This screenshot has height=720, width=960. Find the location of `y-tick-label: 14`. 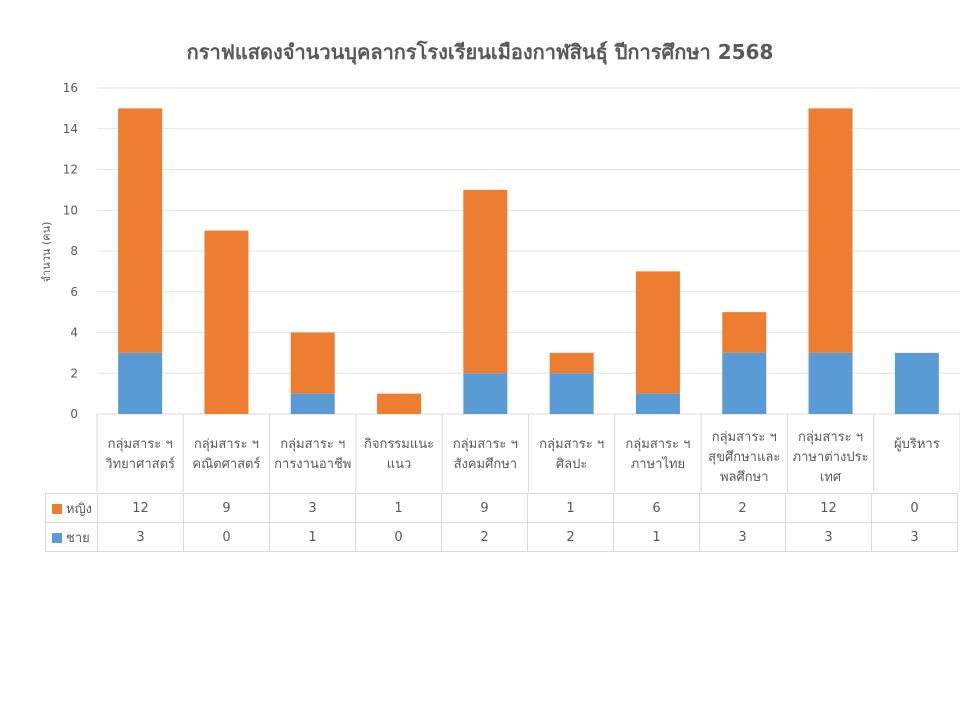

y-tick-label: 14 is located at coordinates (70, 129).